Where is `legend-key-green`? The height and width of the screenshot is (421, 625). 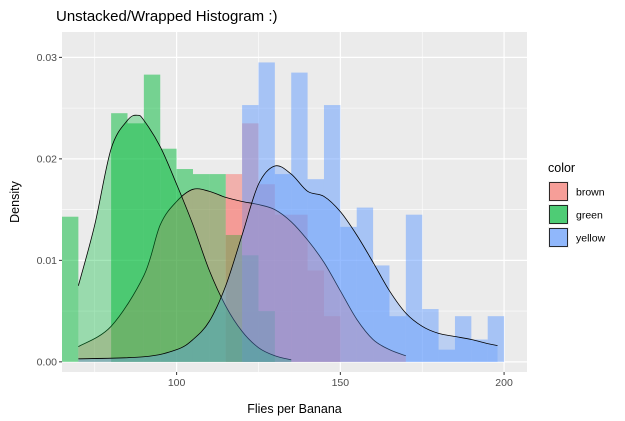
legend-key-green is located at coordinates (558, 214).